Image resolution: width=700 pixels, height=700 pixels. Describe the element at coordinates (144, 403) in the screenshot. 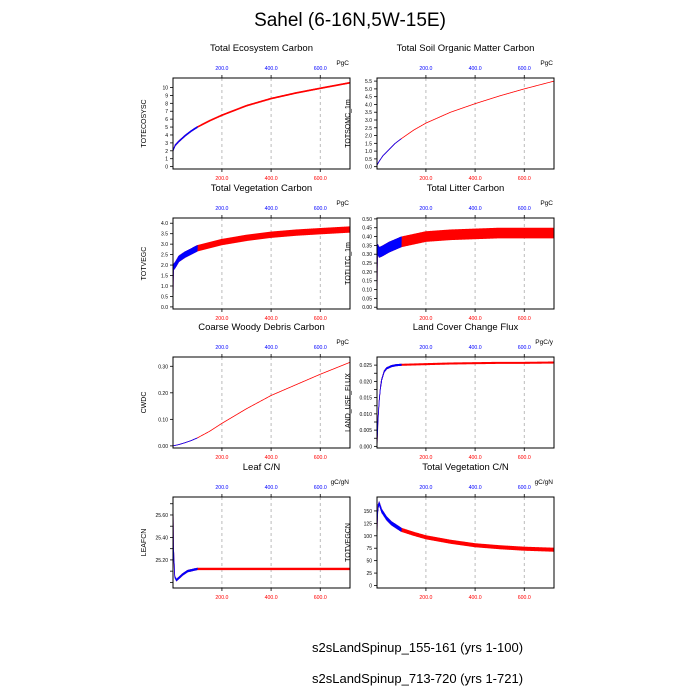

I see `y-axis-label: CWDC` at that location.